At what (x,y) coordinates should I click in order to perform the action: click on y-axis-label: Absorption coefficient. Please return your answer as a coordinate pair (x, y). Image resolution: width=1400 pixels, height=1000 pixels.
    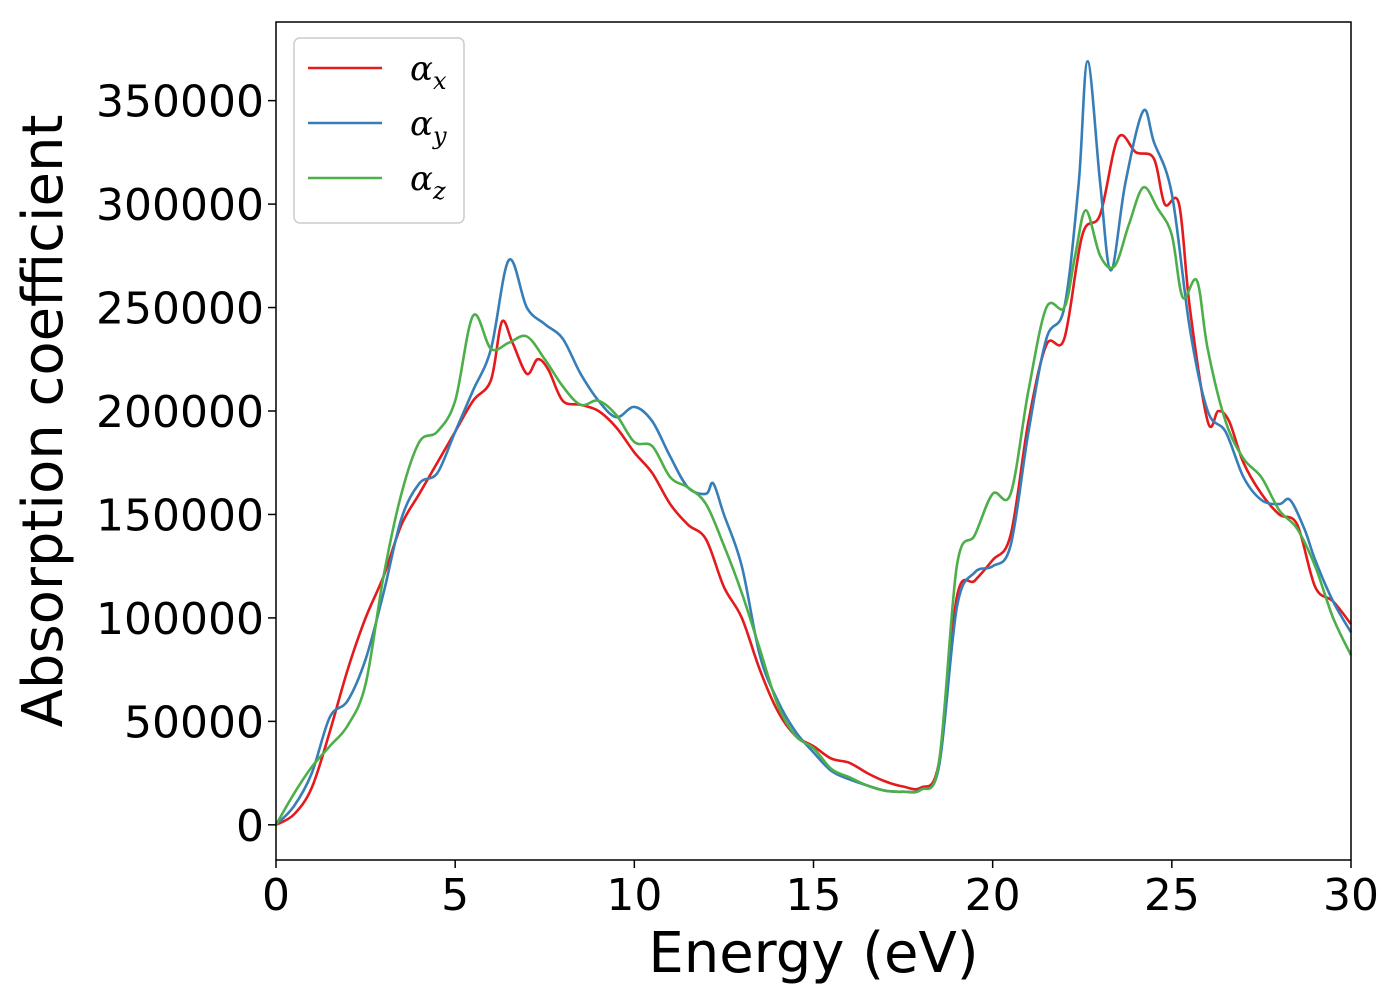
    Looking at the image, I should click on (43, 421).